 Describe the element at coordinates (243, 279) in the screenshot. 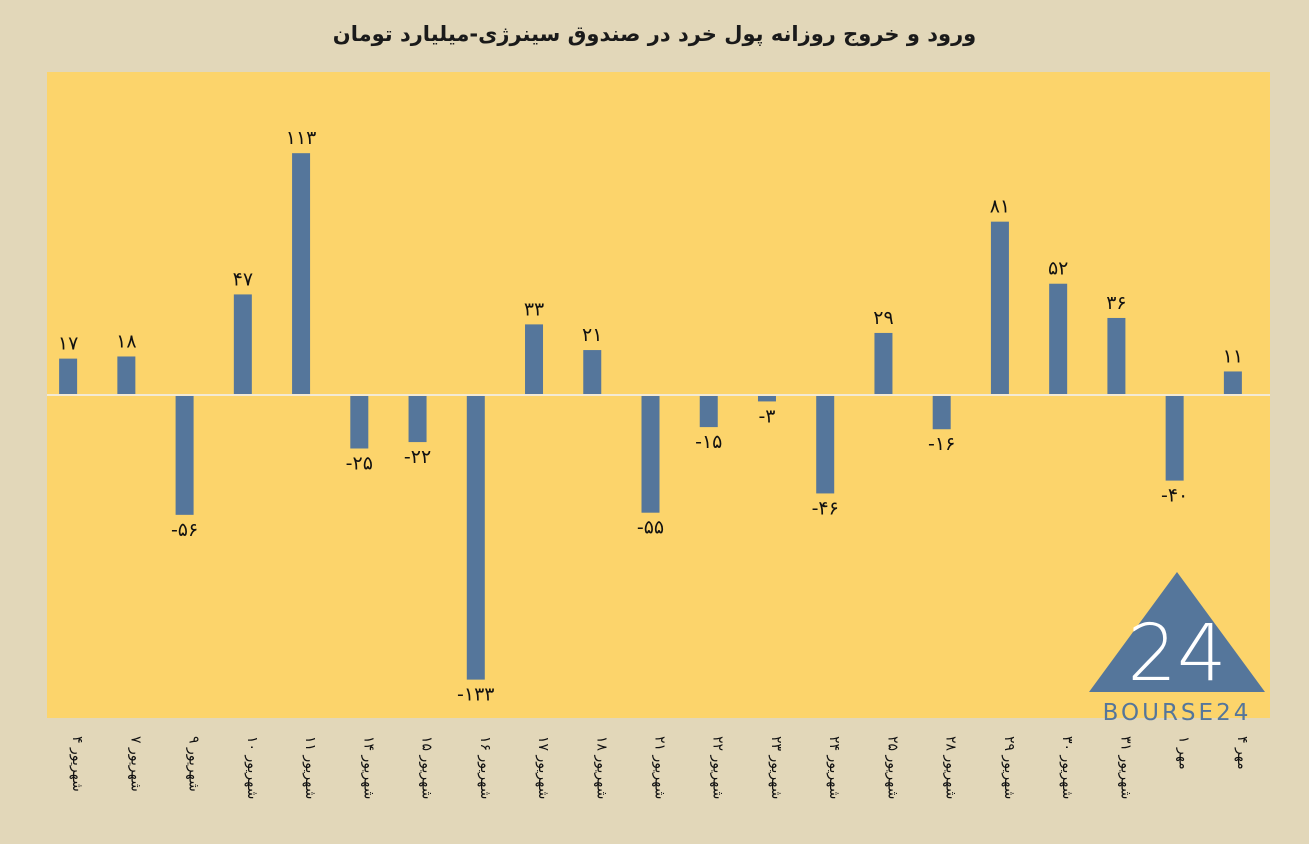

I see `value-label-4: ۴۷` at that location.